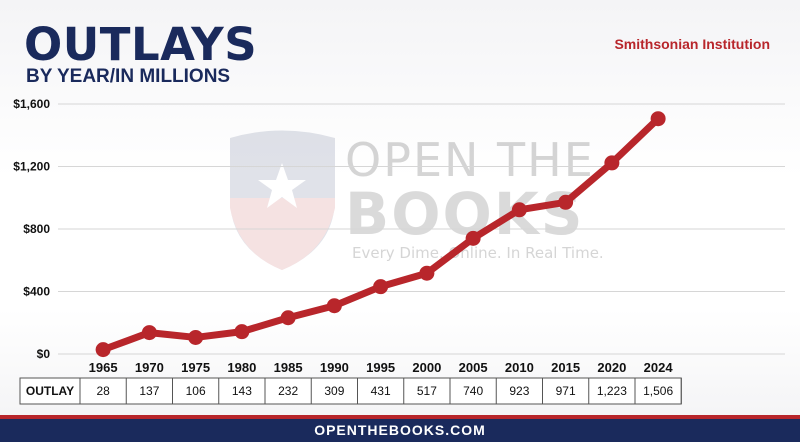 This screenshot has width=800, height=442. What do you see at coordinates (103, 367) in the screenshot?
I see `x-tick-label: 1965` at bounding box center [103, 367].